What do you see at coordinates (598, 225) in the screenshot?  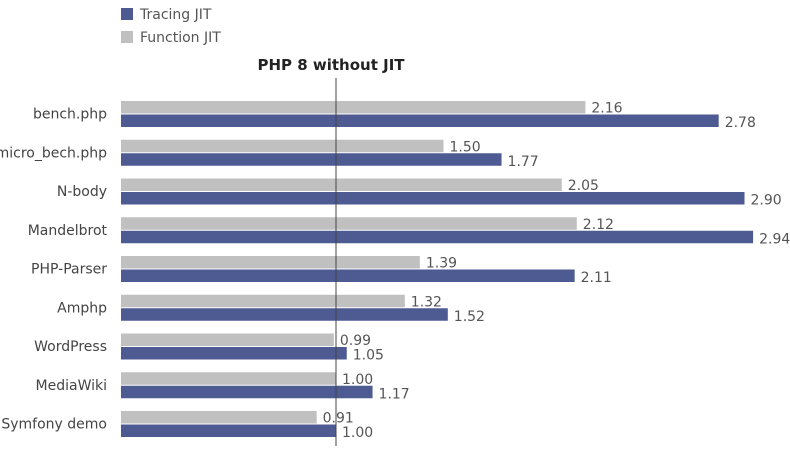 I see `data-label-function-jit: 2.12` at bounding box center [598, 225].